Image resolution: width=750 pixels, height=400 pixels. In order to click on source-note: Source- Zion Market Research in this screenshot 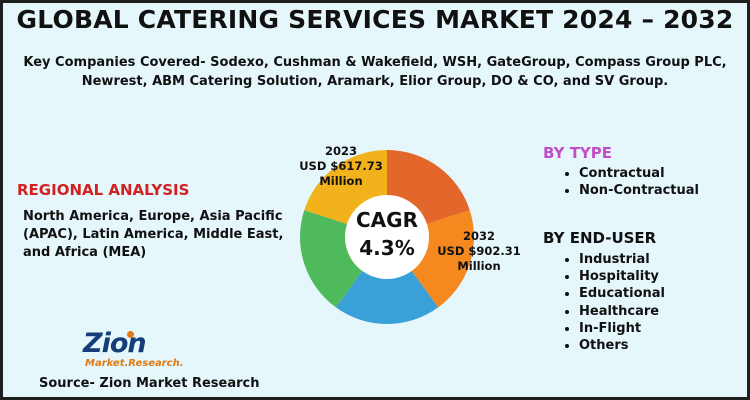, I will do `click(149, 383)`.